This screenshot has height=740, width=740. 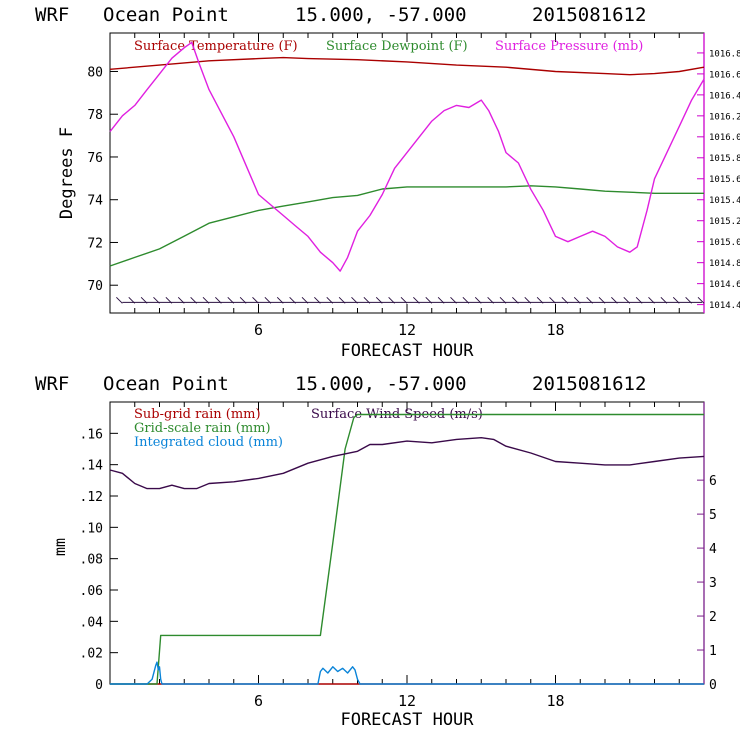 What do you see at coordinates (91, 560) in the screenshot?
I see `y-tick-label: .08` at bounding box center [91, 560].